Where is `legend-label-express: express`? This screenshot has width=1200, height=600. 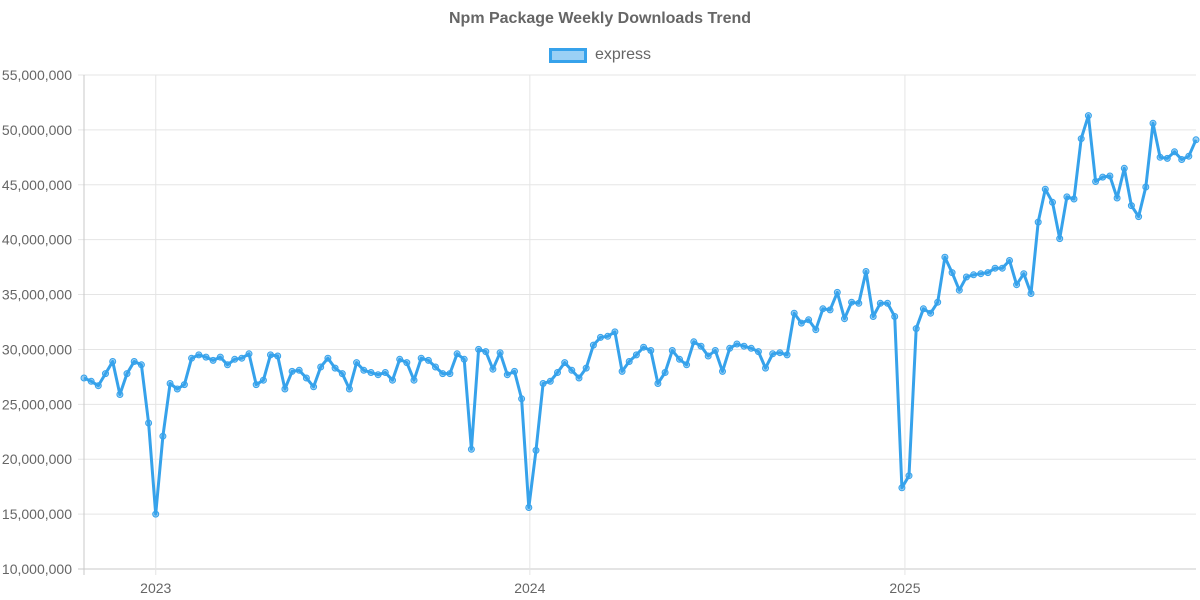
legend-label-express: express is located at coordinates (623, 54).